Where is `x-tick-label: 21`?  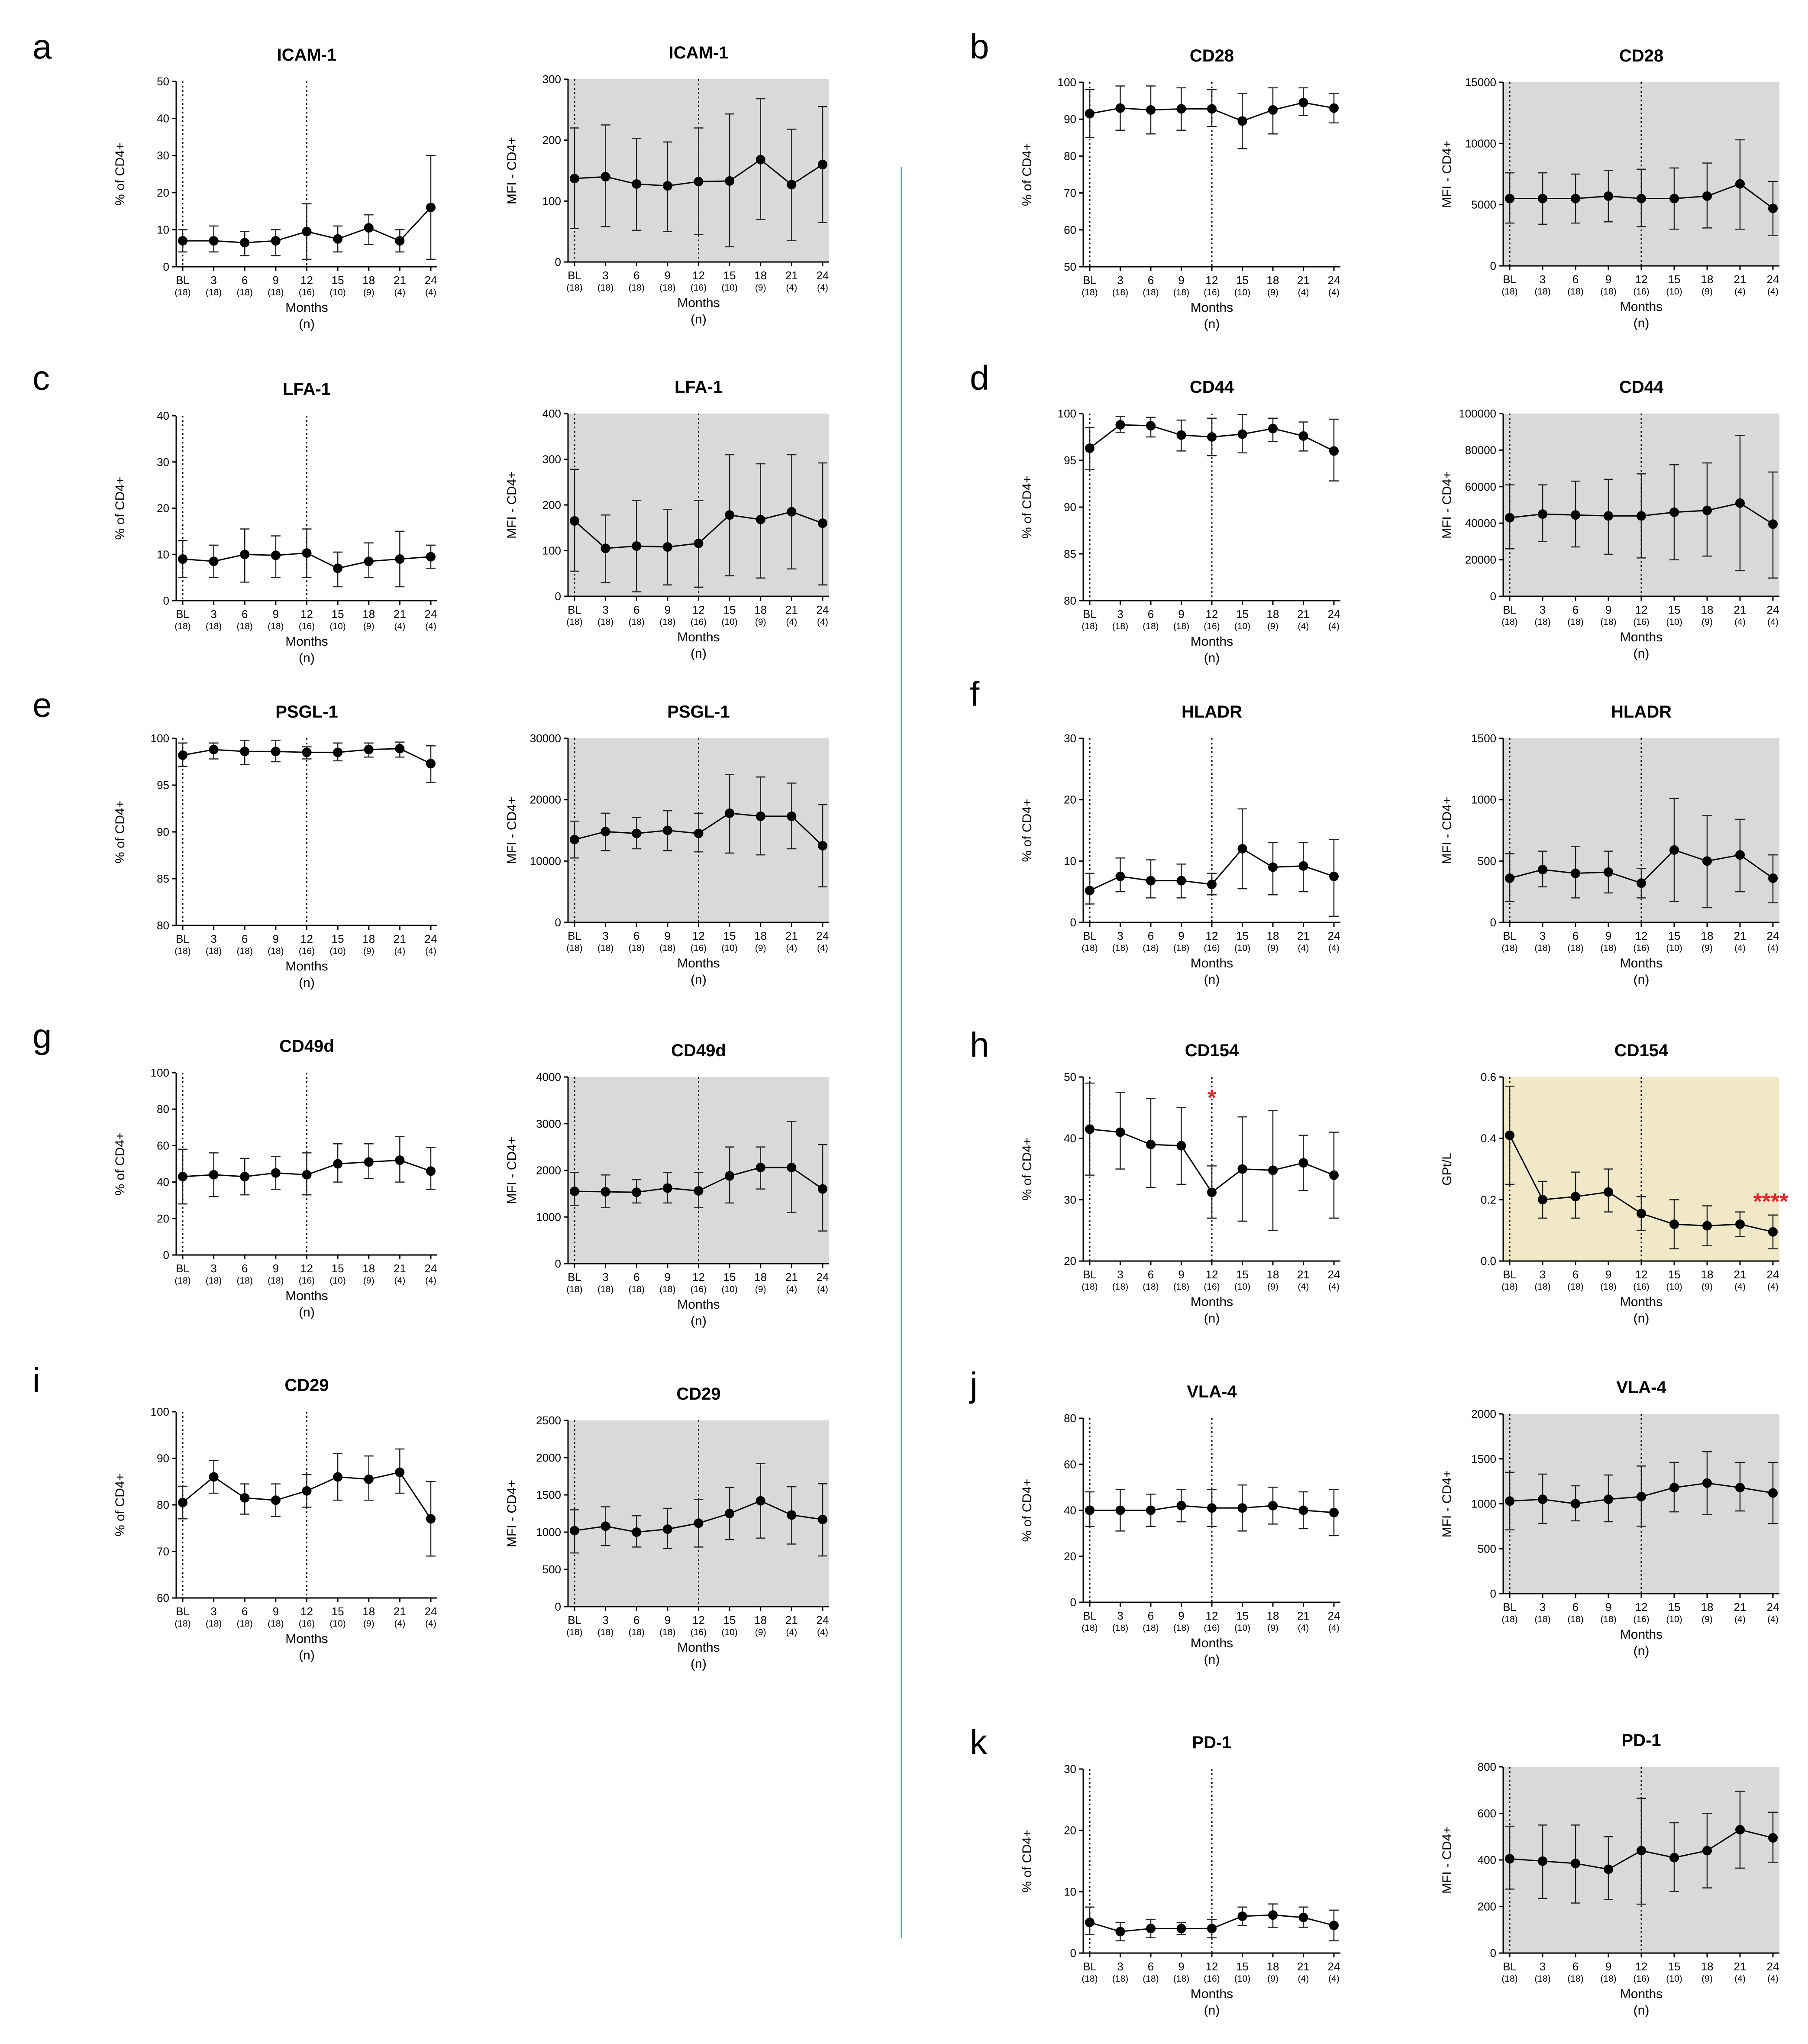
x-tick-label: 21 is located at coordinates (1303, 1616).